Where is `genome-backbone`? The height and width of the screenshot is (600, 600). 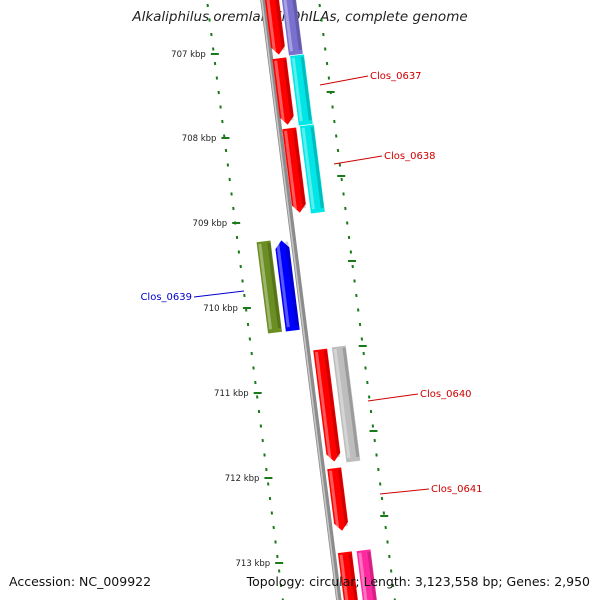 genome-backbone is located at coordinates (301, 300).